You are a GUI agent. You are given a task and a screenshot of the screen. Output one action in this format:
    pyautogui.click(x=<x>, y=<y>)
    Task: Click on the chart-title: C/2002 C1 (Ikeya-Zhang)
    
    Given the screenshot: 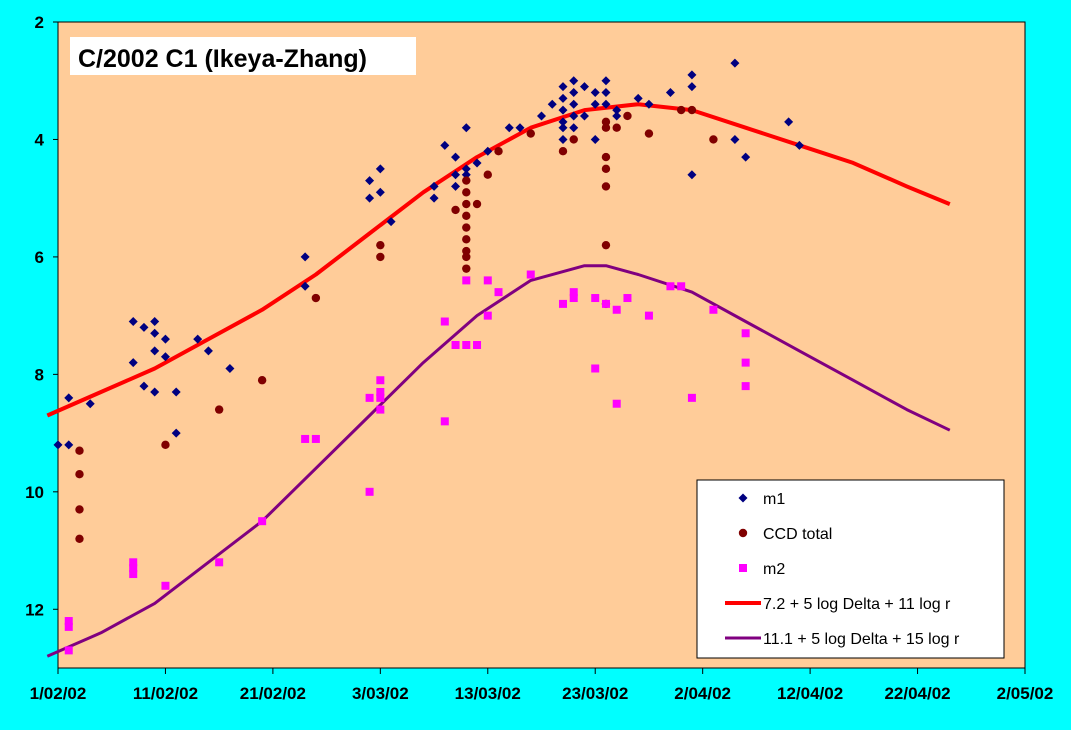 What is the action you would take?
    pyautogui.click(x=222, y=59)
    